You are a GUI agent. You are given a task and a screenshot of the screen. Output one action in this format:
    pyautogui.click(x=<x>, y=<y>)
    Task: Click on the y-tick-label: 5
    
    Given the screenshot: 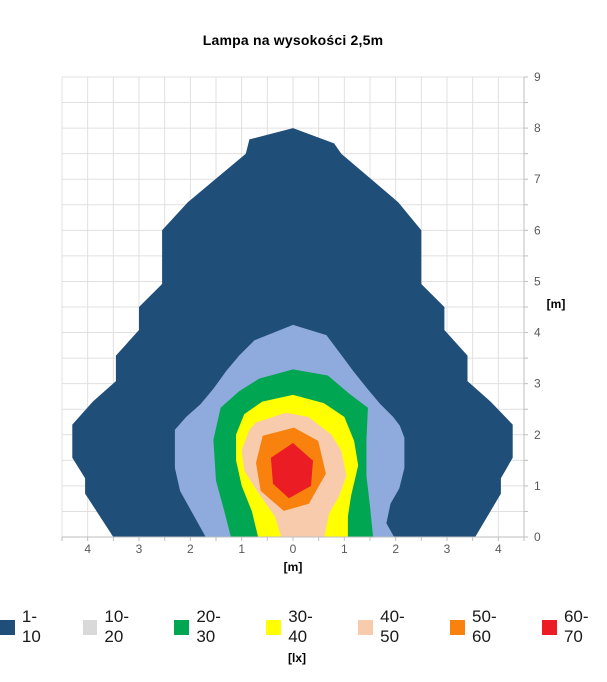 What is the action you would take?
    pyautogui.click(x=537, y=281)
    